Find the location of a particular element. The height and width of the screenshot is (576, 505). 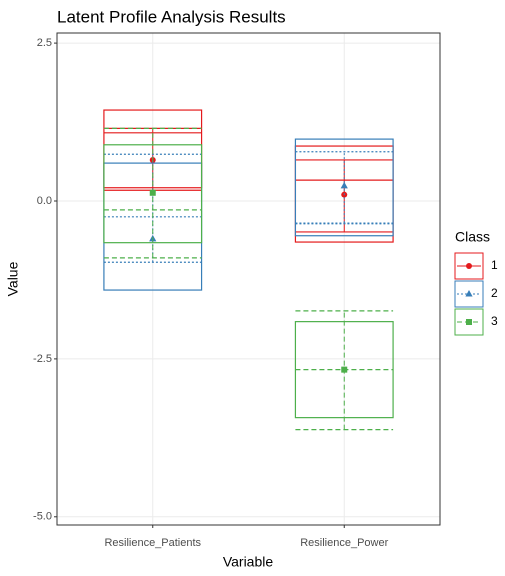

box is located at coordinates (344, 187).